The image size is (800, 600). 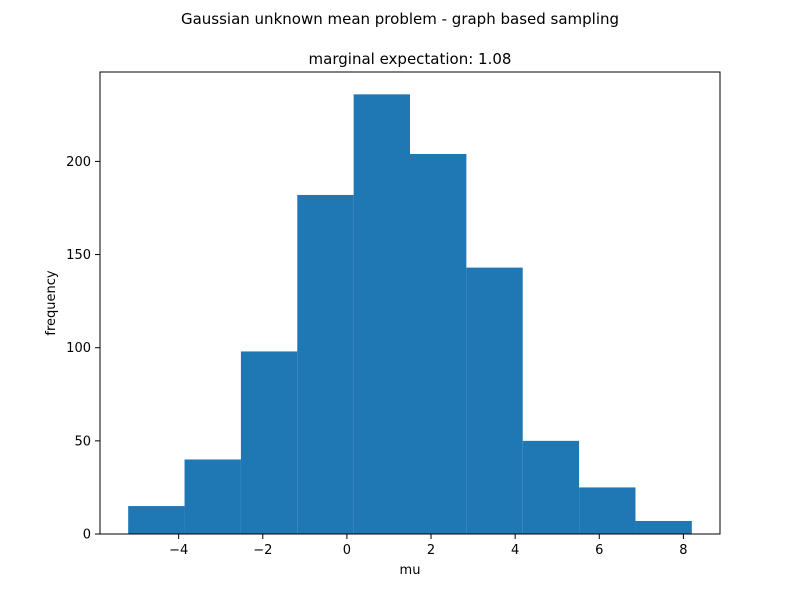 I want to click on y-tick-label: 0, so click(x=87, y=535).